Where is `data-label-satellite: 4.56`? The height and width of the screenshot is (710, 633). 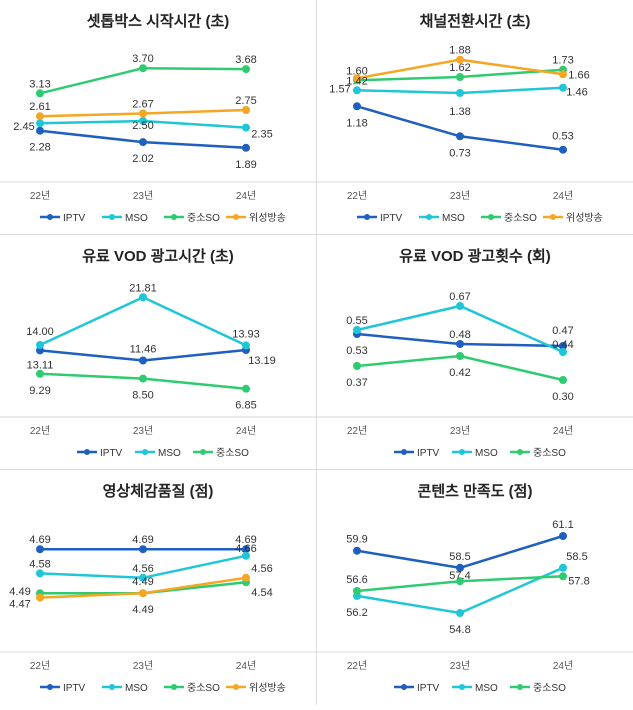
data-label-satellite: 4.56 is located at coordinates (261, 569).